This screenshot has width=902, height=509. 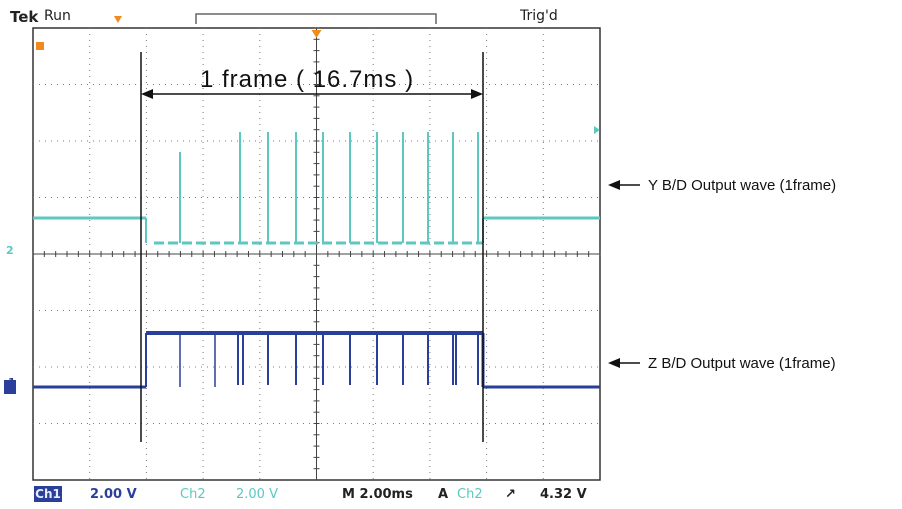 What do you see at coordinates (377, 494) in the screenshot?
I see `timebase-readout: M 2.00ms` at bounding box center [377, 494].